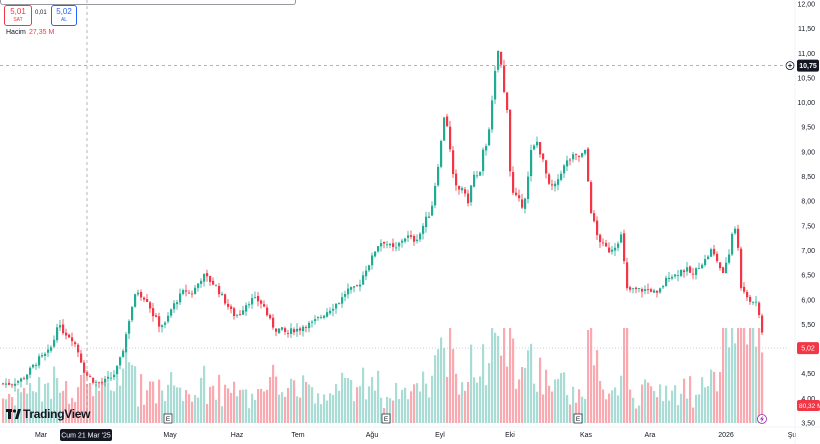 The image size is (820, 444). Describe the element at coordinates (762, 419) in the screenshot. I see `lightning-icon` at that location.